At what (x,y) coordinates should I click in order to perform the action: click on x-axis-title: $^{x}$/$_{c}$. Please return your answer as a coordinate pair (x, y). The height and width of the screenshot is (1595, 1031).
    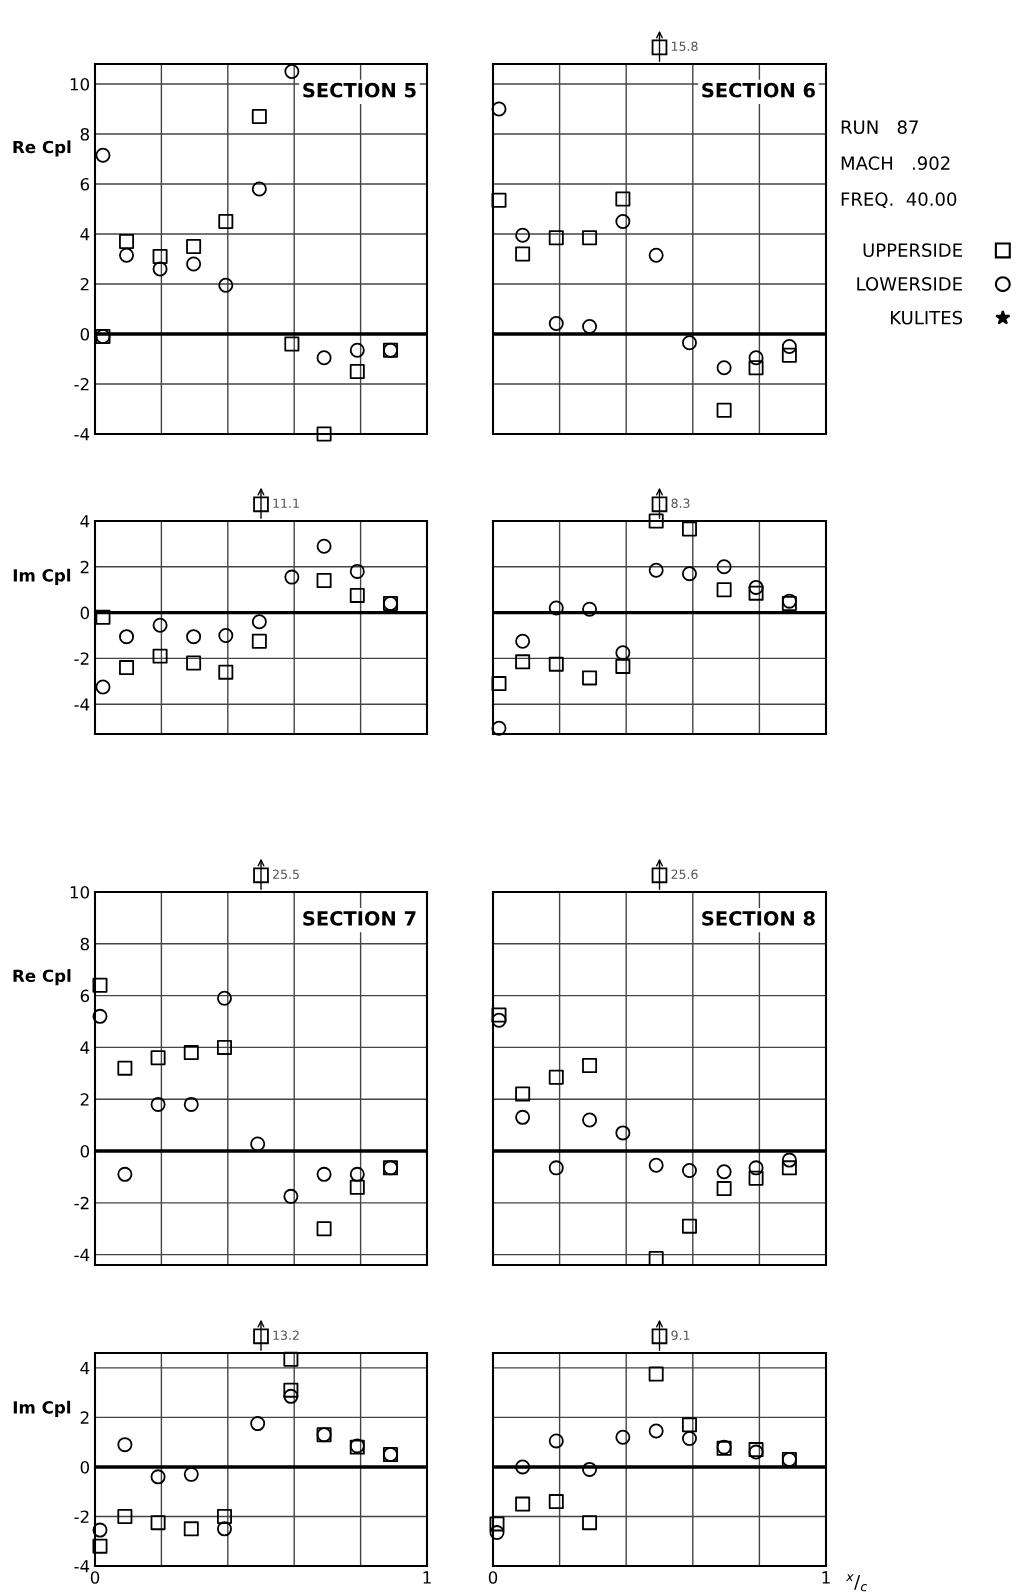
    Looking at the image, I should click on (856, 1583).